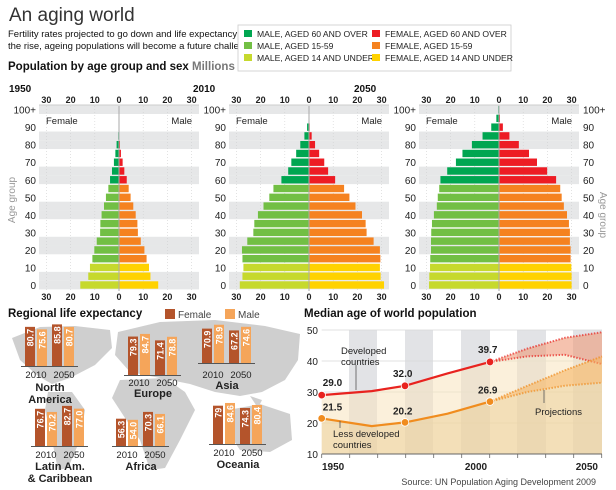  Describe the element at coordinates (33, 286) in the screenshot. I see `age-tick-label: 0` at that location.